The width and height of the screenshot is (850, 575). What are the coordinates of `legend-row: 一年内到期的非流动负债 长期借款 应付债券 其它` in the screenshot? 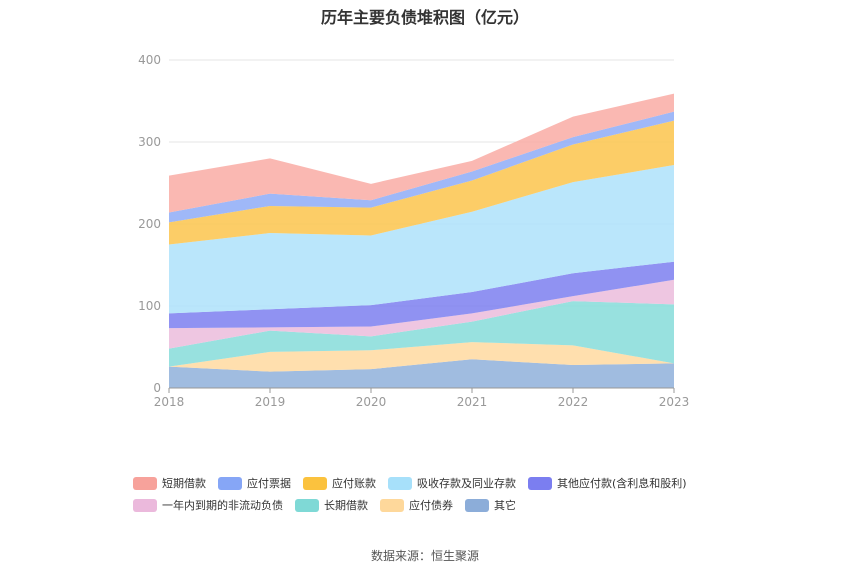 It's located at (443, 505).